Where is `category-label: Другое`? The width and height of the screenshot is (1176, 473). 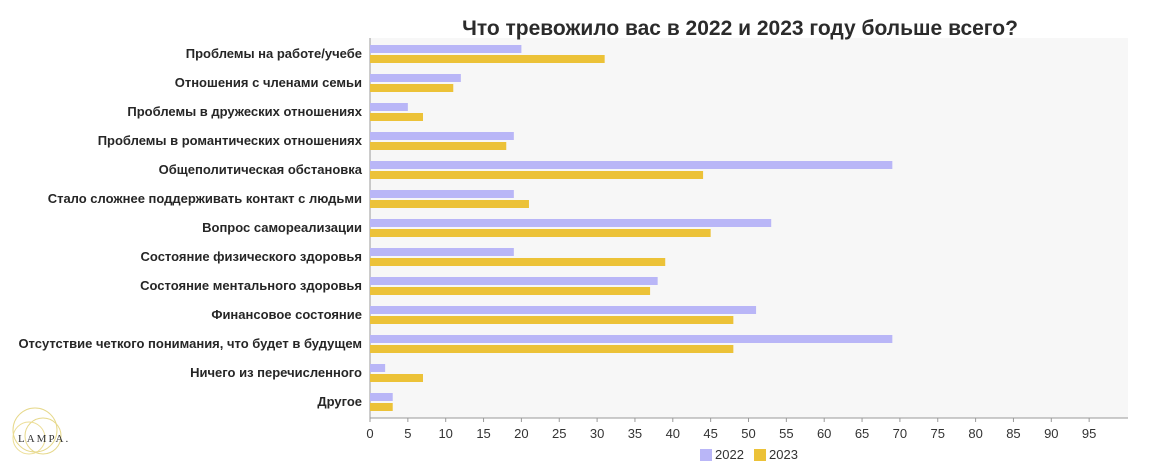
category-label: Другое is located at coordinates (339, 401).